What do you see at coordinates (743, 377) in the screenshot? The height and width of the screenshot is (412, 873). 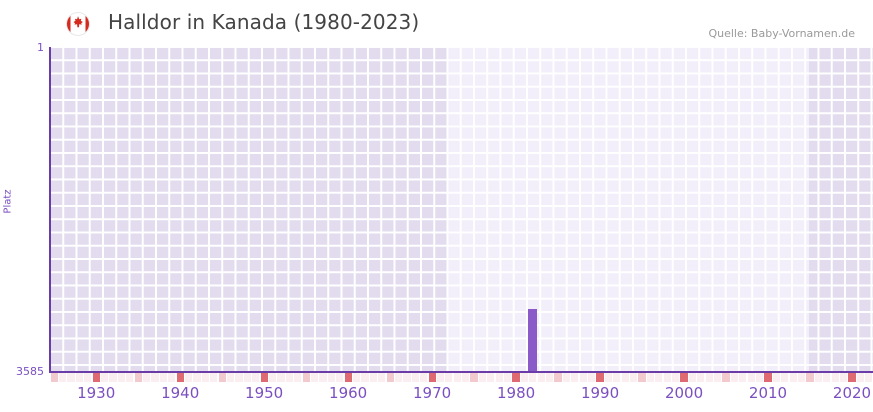 I see `x-tick-2007` at bounding box center [743, 377].